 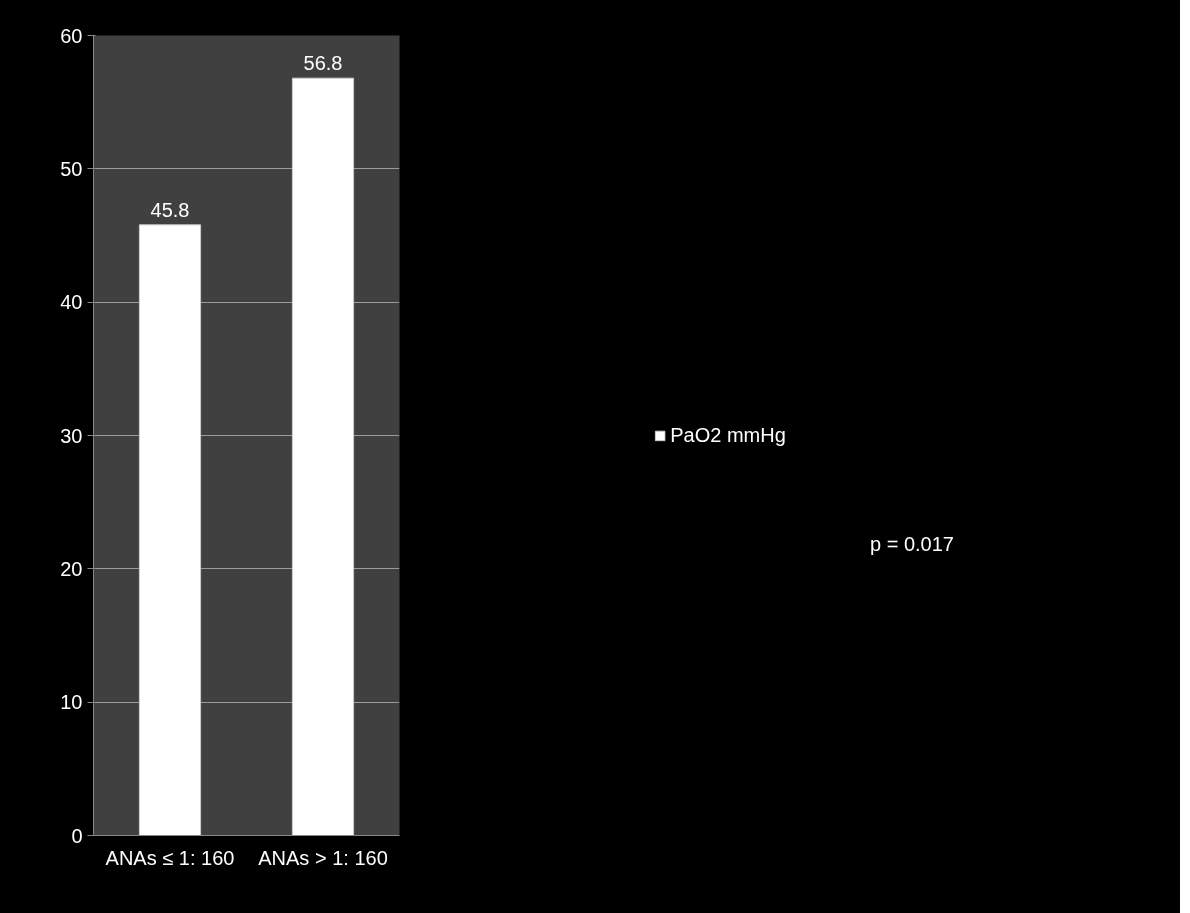 What do you see at coordinates (170, 857) in the screenshot?
I see `x-tick-label: ANAs ≤ 1: 160` at bounding box center [170, 857].